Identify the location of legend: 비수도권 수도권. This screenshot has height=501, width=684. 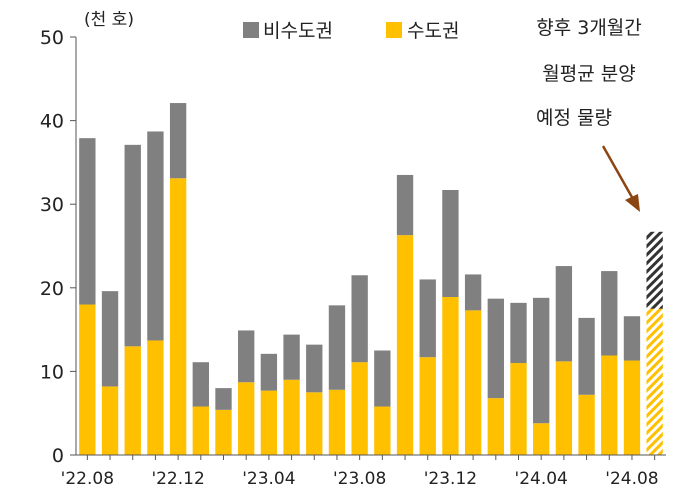
(351, 31).